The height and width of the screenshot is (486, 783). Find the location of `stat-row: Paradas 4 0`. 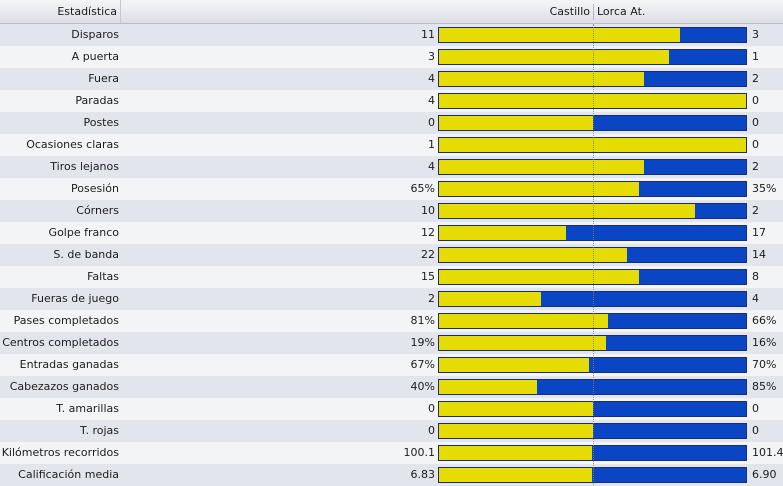

stat-row: Paradas 4 0 is located at coordinates (391, 101).